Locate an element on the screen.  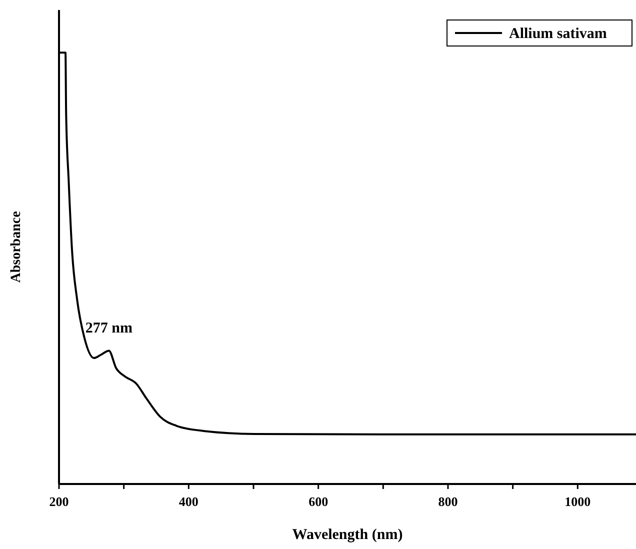
x-tick-label: 400 is located at coordinates (188, 501).